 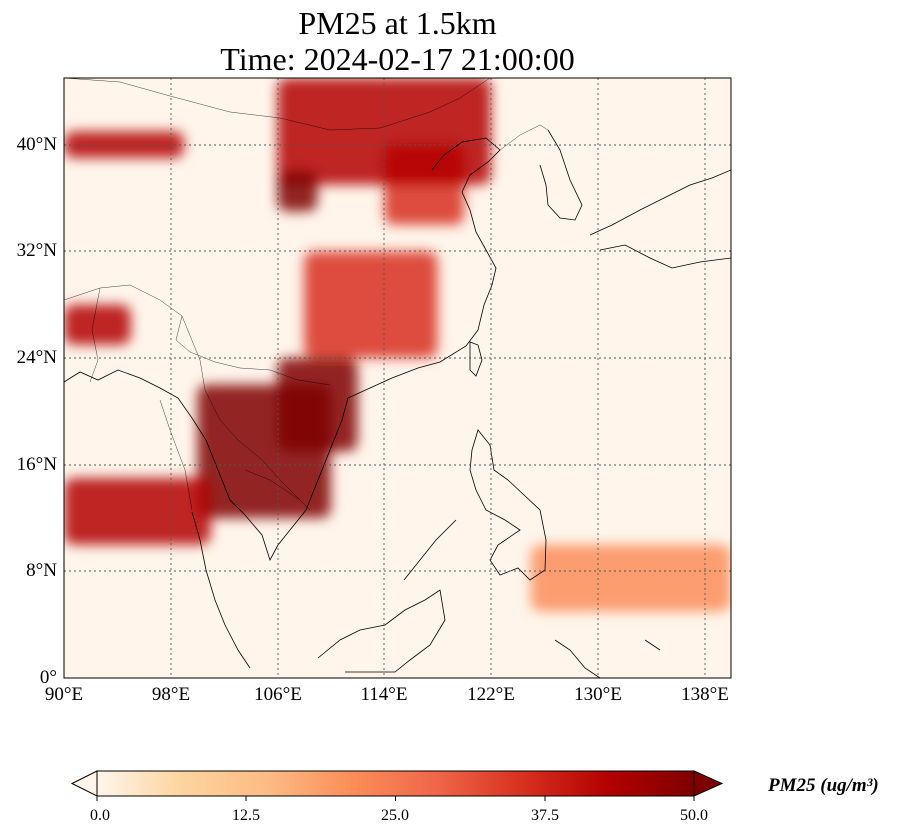 What do you see at coordinates (660, 219) in the screenshot?
I see `japan-coast` at bounding box center [660, 219].